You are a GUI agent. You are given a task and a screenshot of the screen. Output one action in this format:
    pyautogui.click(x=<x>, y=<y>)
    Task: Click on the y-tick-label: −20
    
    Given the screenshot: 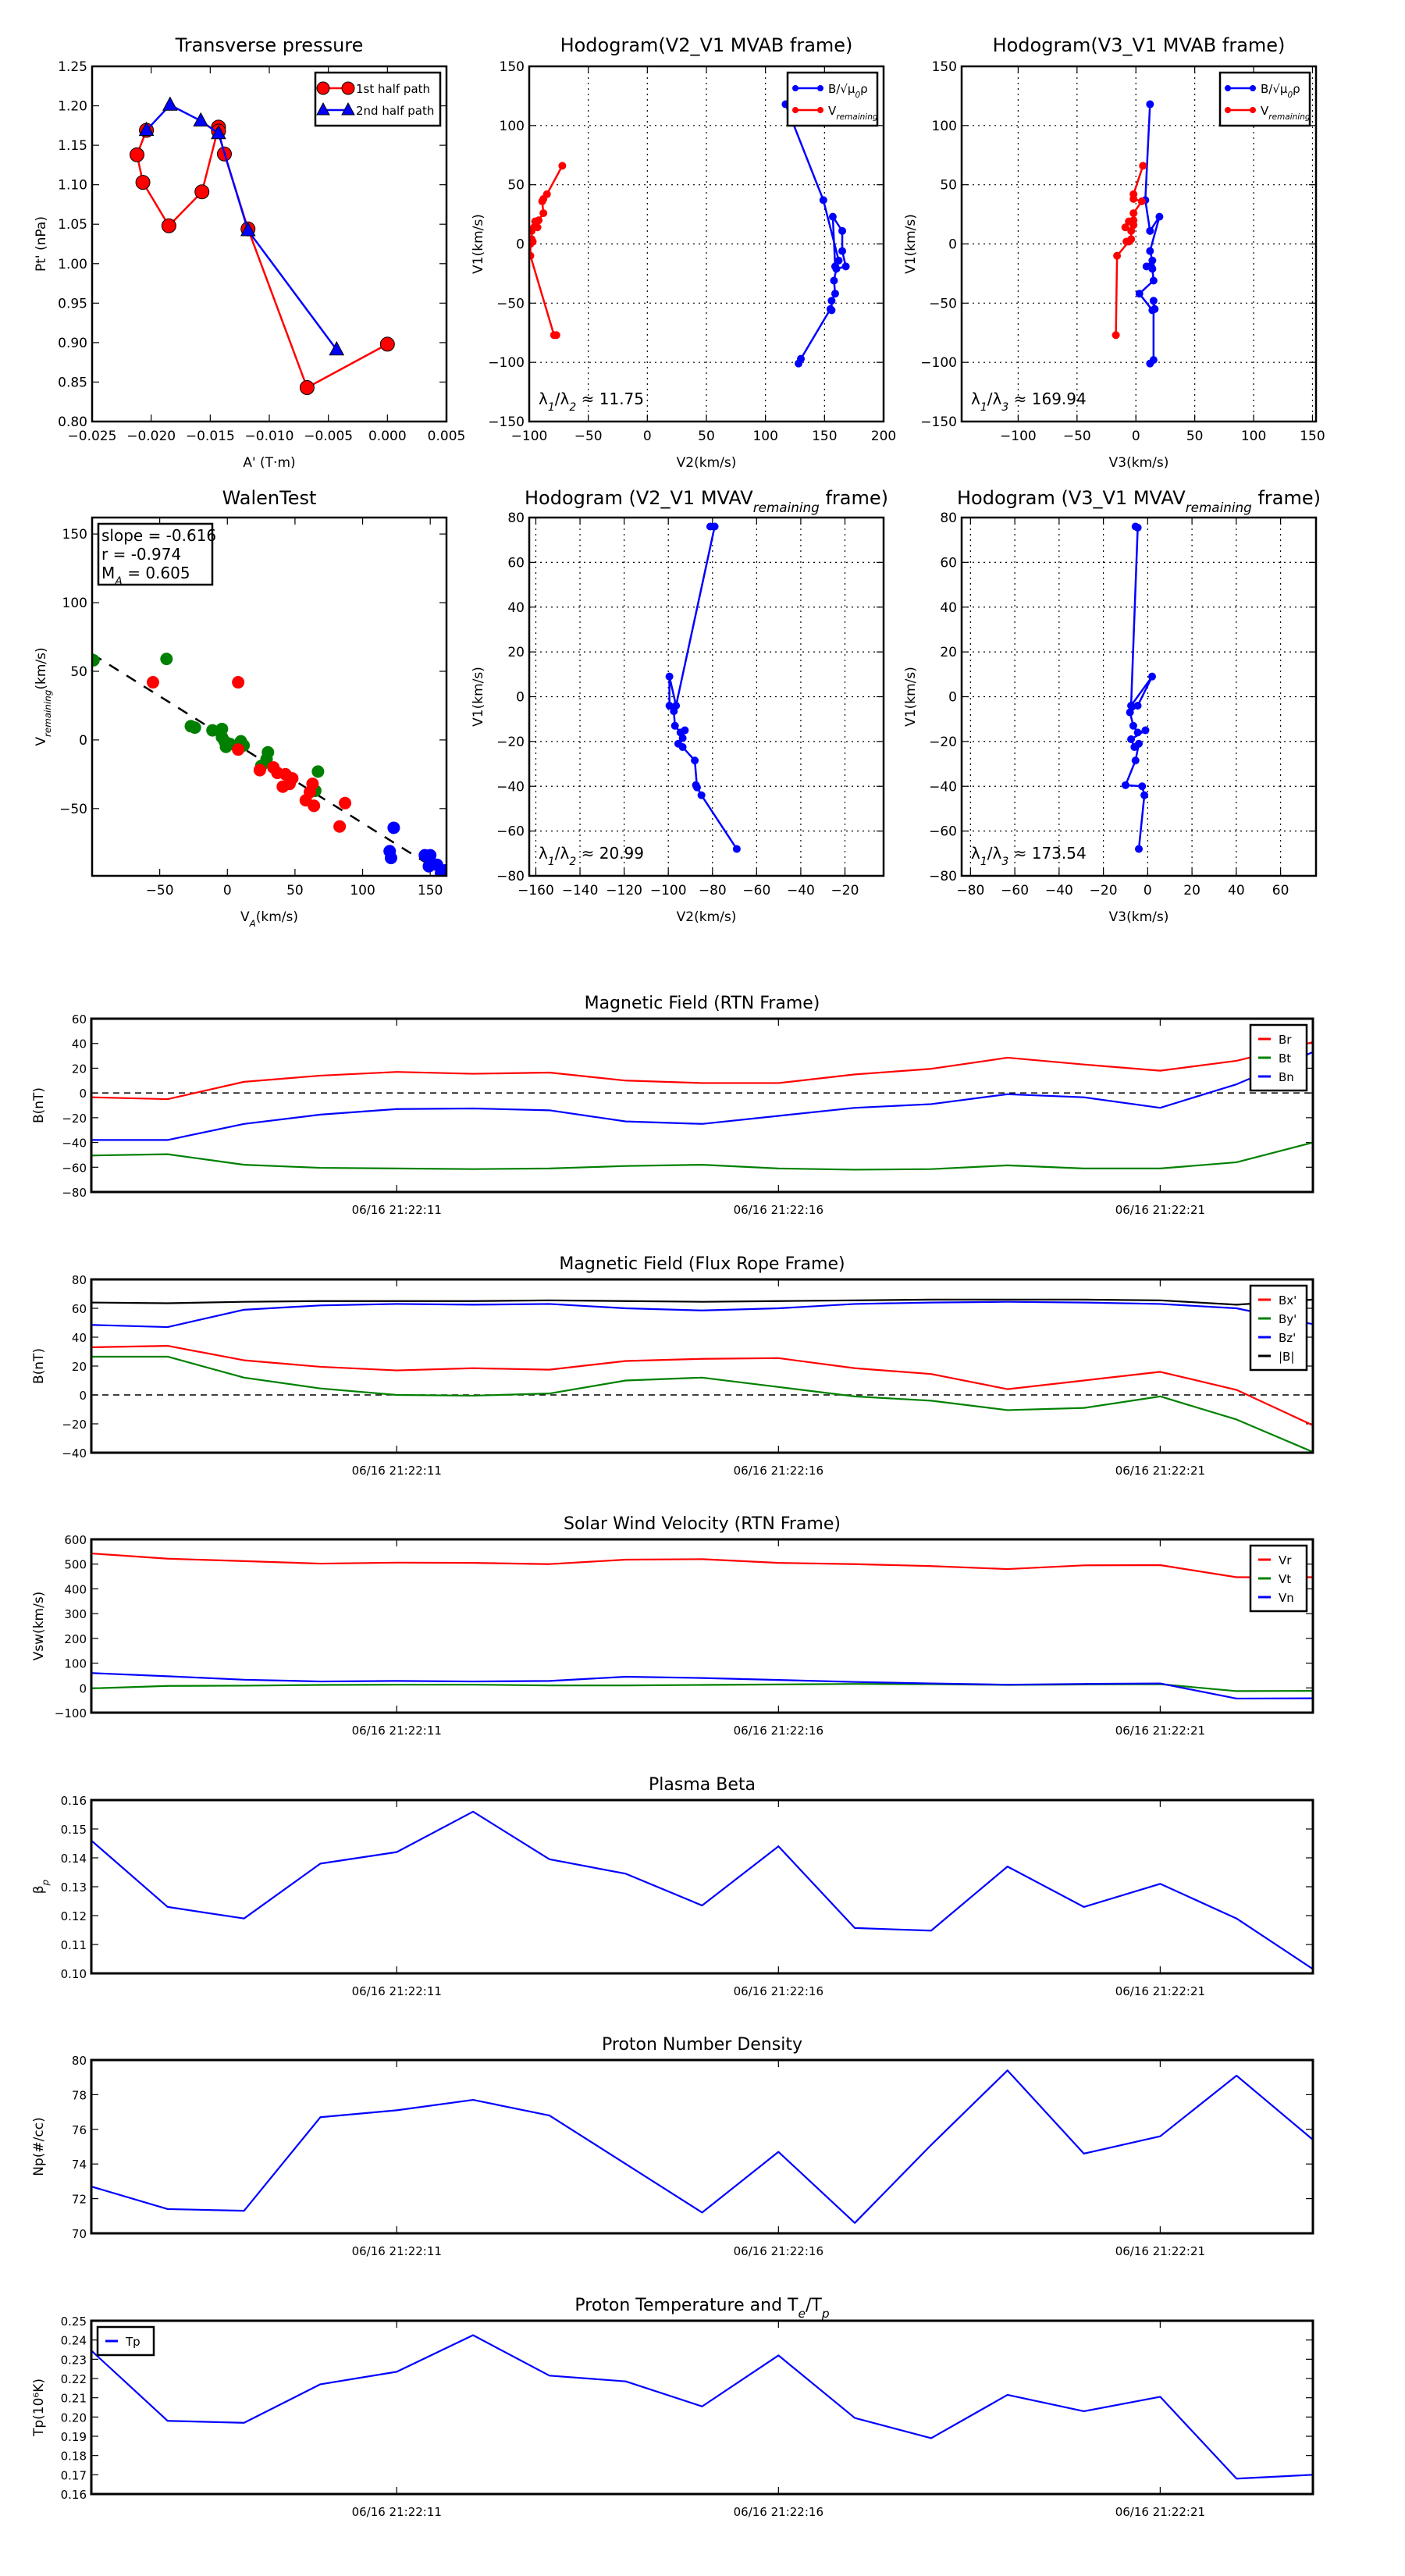 What is the action you would take?
    pyautogui.click(x=74, y=1425)
    